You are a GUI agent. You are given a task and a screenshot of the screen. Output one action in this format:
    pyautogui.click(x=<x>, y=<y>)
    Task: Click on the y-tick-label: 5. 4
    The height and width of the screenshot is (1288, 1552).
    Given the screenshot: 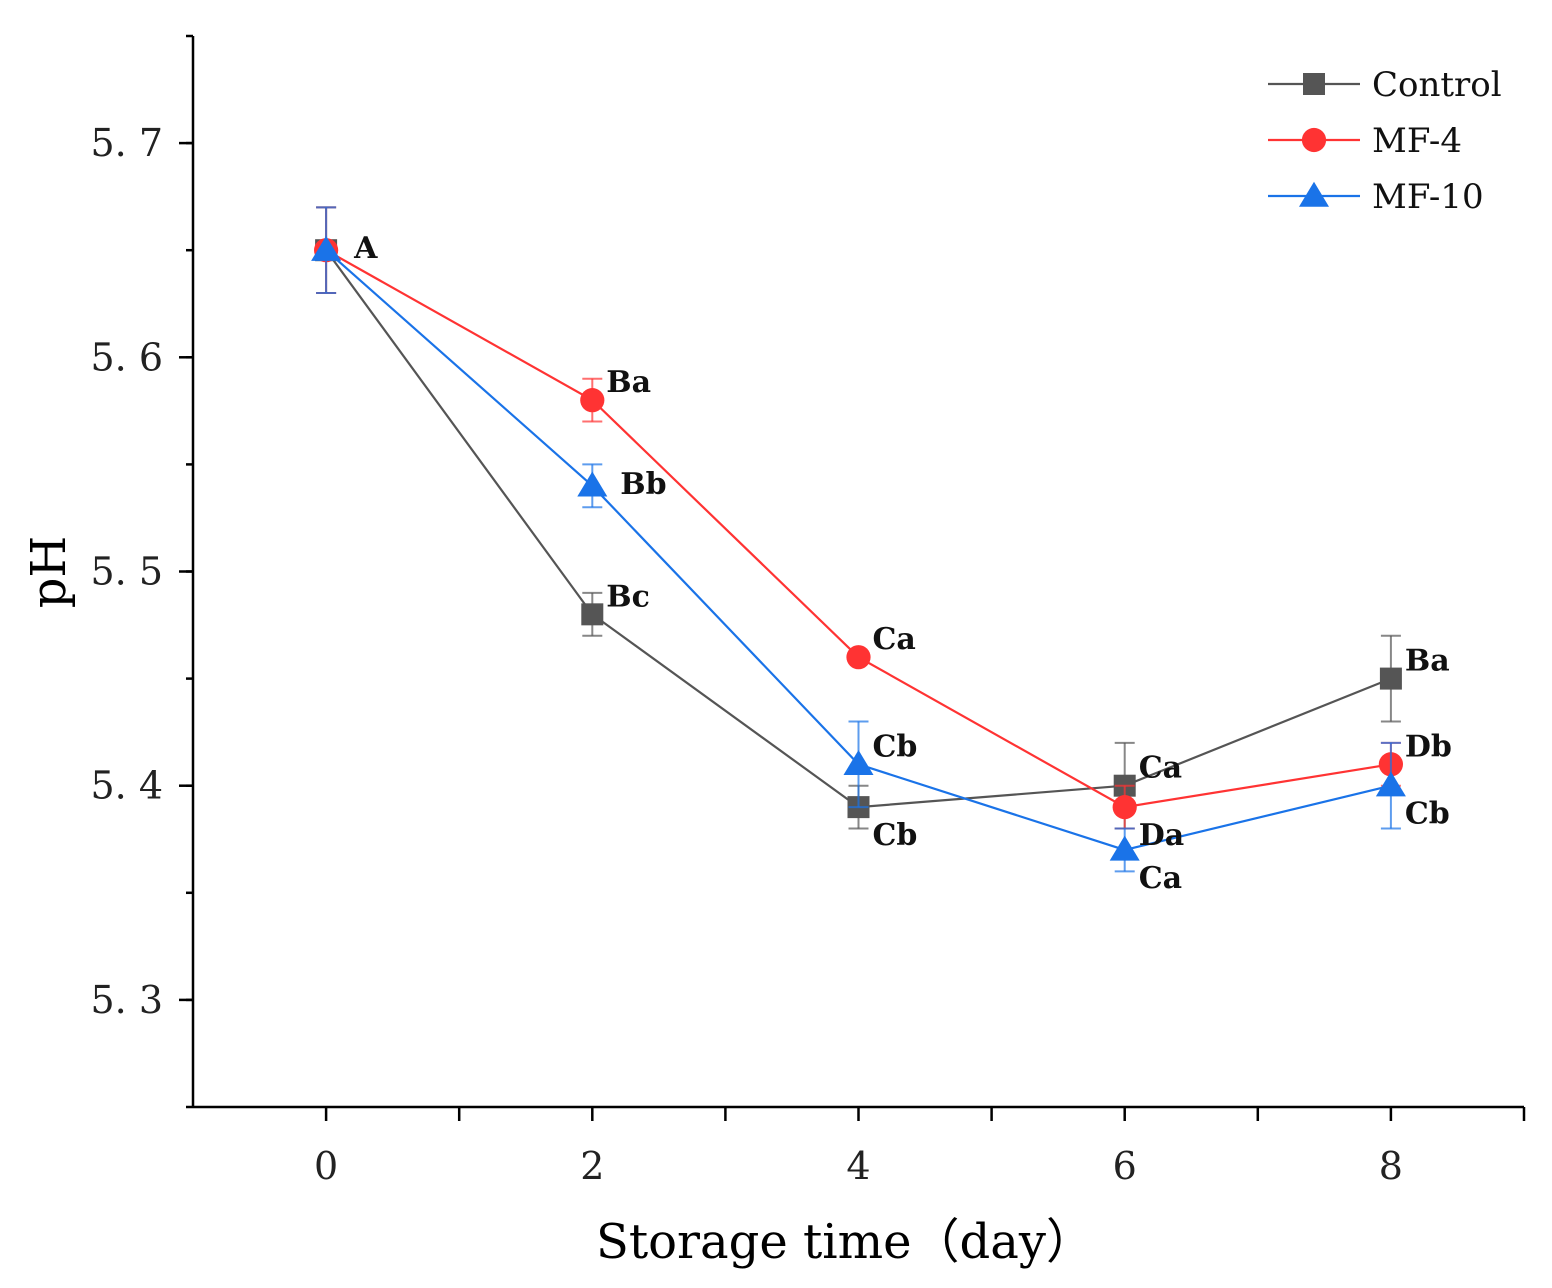 What is the action you would take?
    pyautogui.click(x=126, y=786)
    